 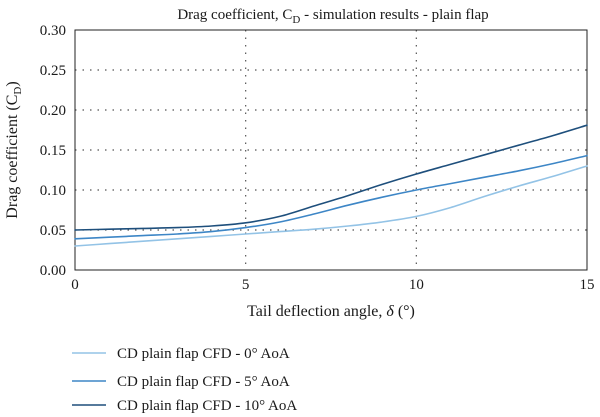 I want to click on chart-title-main: Drag coefficient, C, so click(x=234, y=15).